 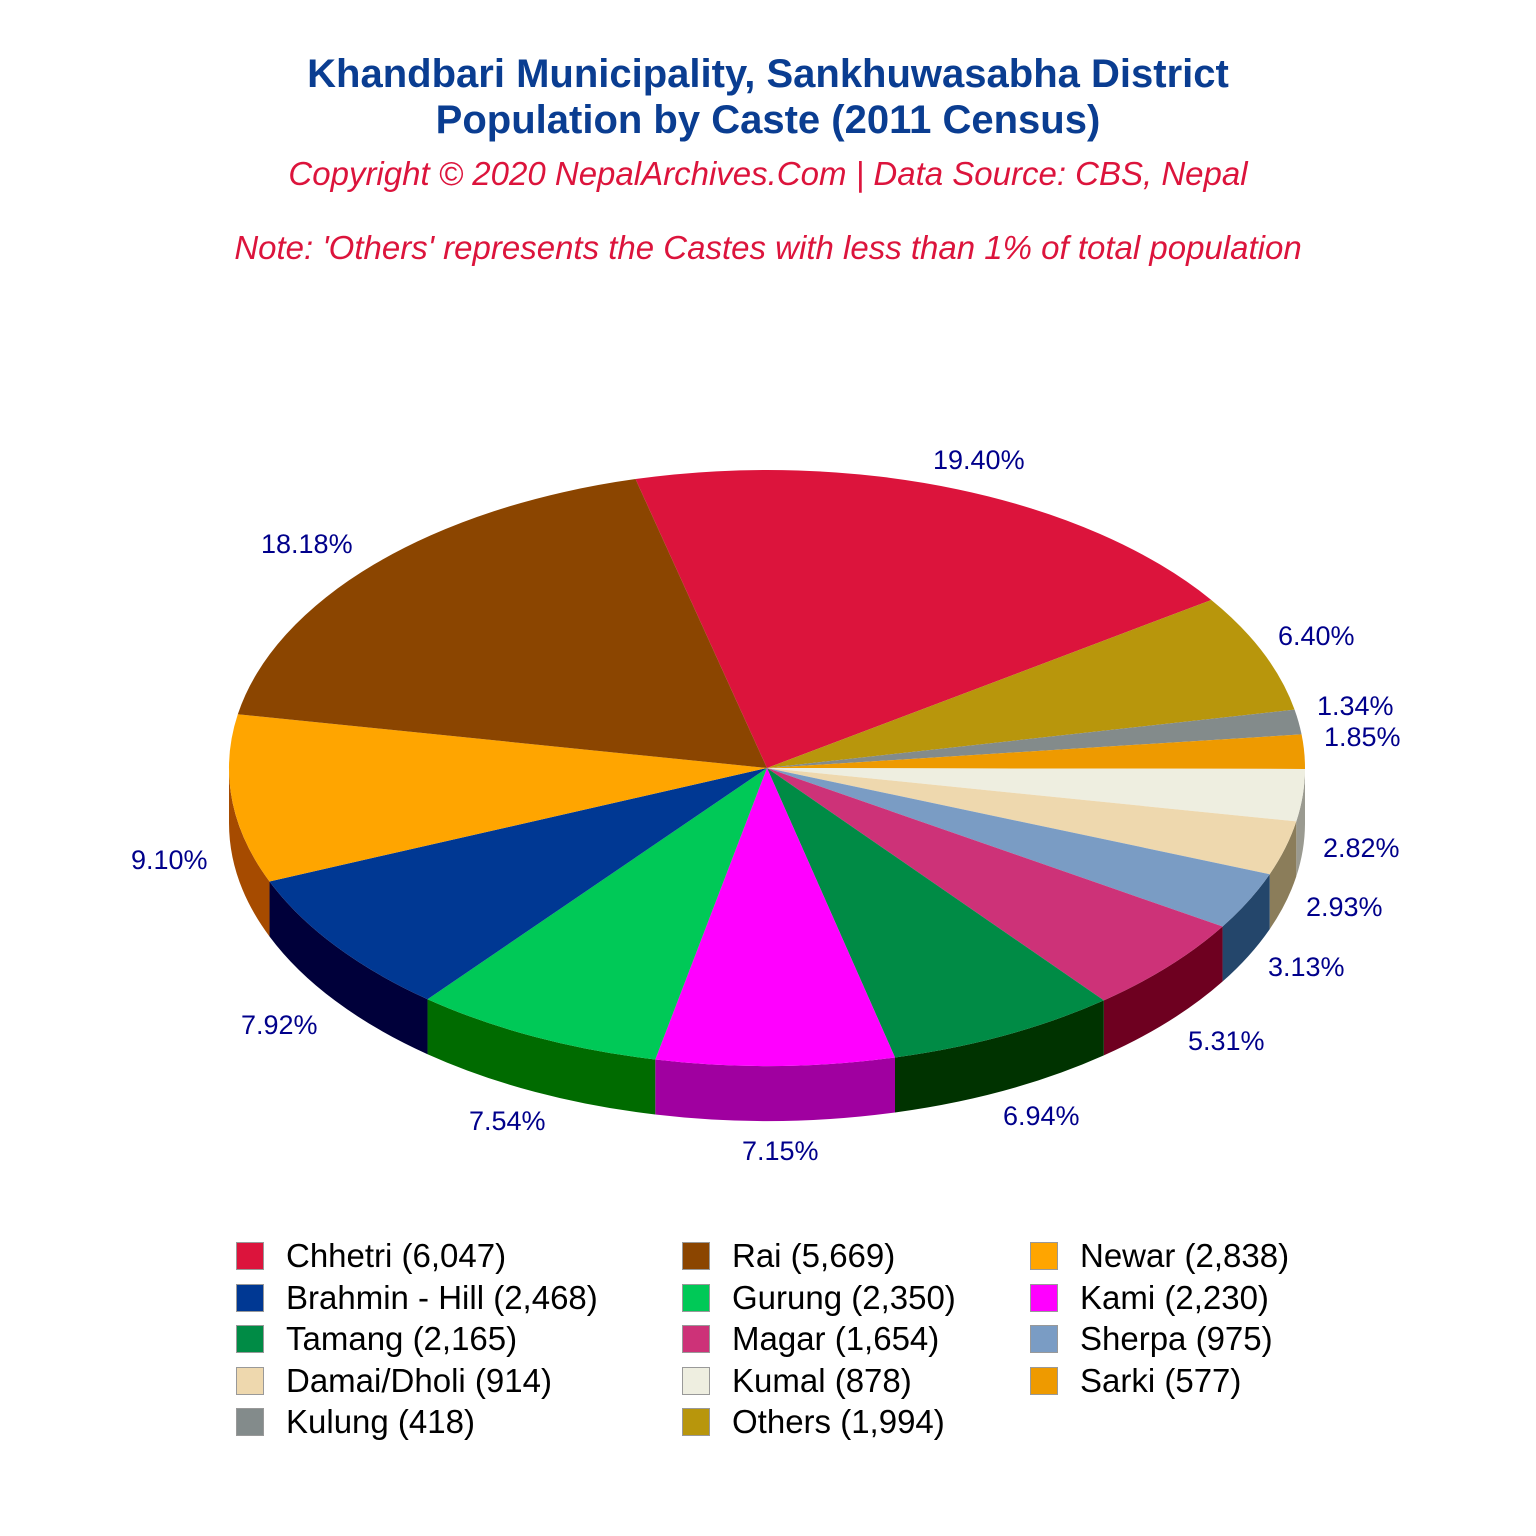 I want to click on legend-item: Damai/Dholi (914), so click(x=394, y=1381).